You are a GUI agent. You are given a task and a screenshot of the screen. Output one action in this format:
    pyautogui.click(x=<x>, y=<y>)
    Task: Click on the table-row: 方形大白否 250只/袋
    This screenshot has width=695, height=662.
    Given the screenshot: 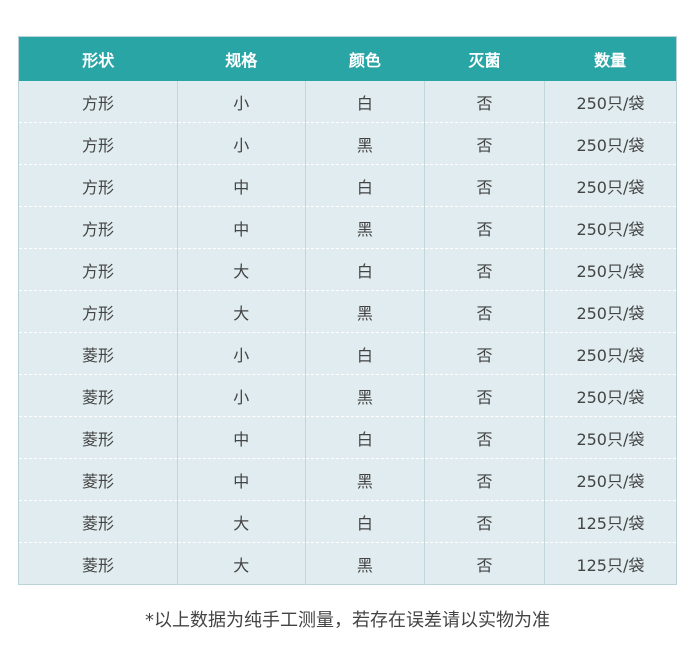 What is the action you would take?
    pyautogui.click(x=347, y=269)
    